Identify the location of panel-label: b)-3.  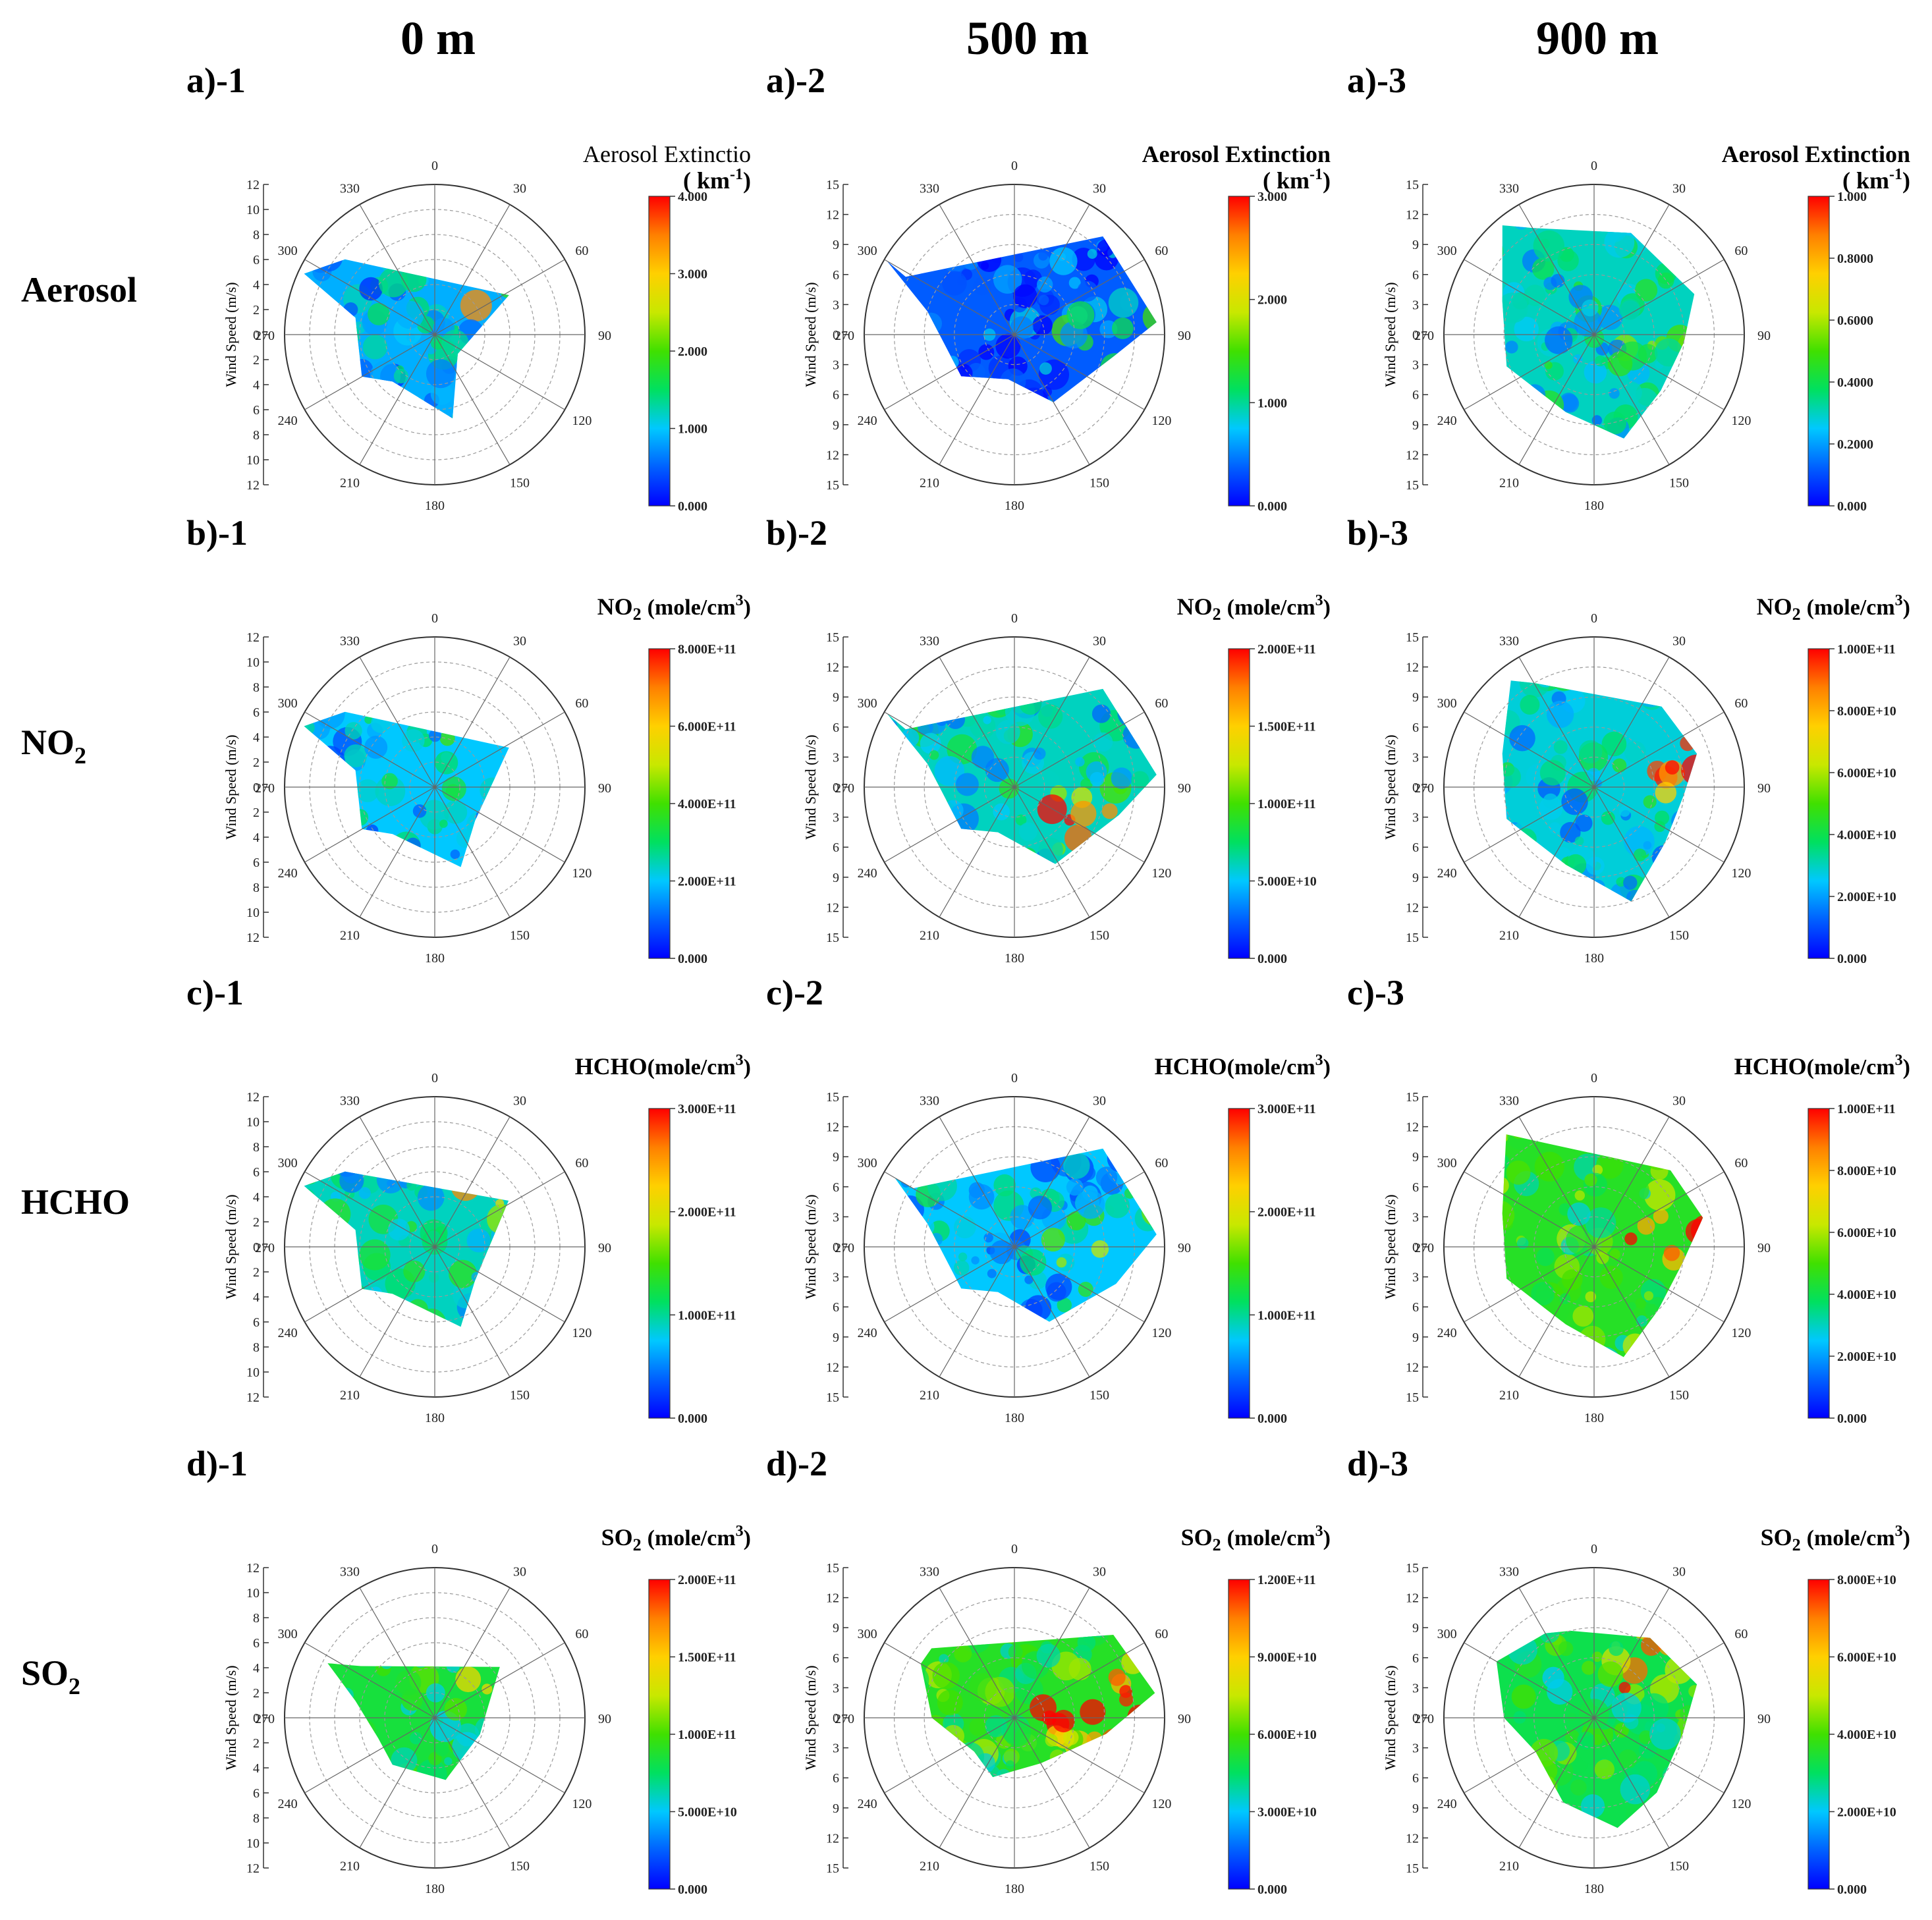
(1377, 533).